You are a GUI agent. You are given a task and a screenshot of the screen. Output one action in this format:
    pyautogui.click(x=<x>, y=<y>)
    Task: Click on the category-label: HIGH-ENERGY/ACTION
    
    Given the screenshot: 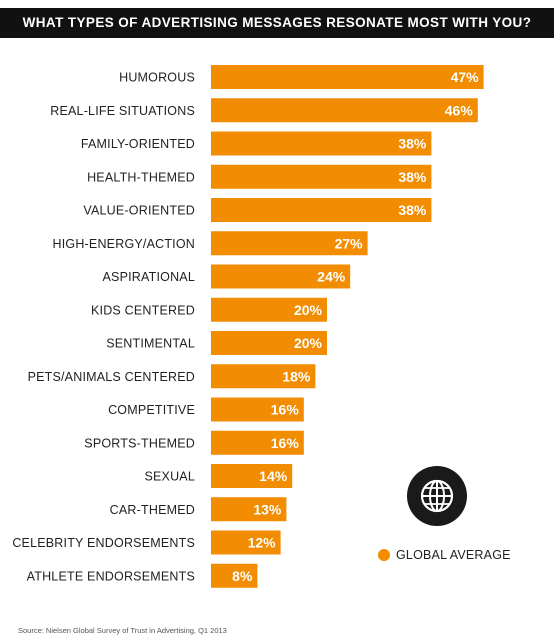 What is the action you would take?
    pyautogui.click(x=124, y=244)
    